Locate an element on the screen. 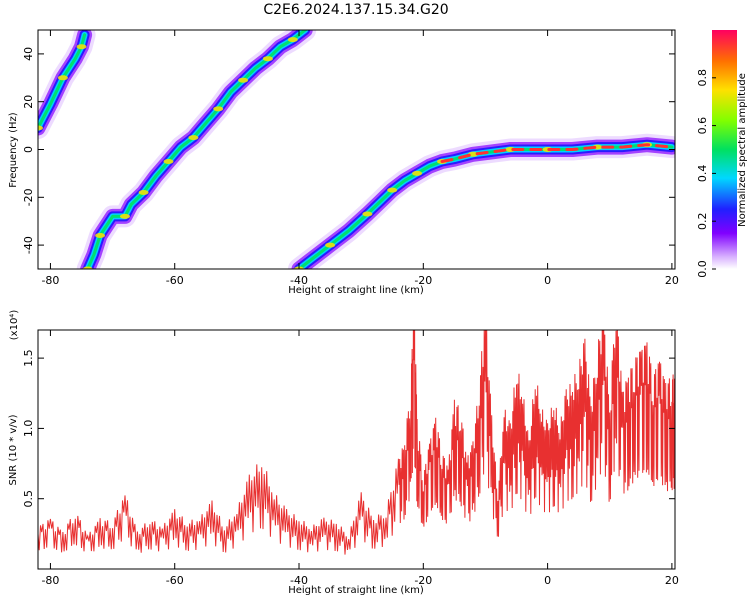  y-tick-label: 20 is located at coordinates (28, 102).